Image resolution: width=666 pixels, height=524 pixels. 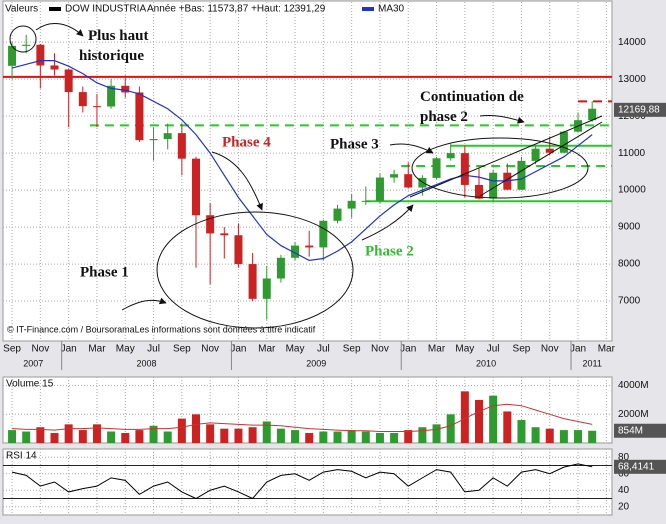 What do you see at coordinates (104, 272) in the screenshot?
I see `annotation: Phase 1` at bounding box center [104, 272].